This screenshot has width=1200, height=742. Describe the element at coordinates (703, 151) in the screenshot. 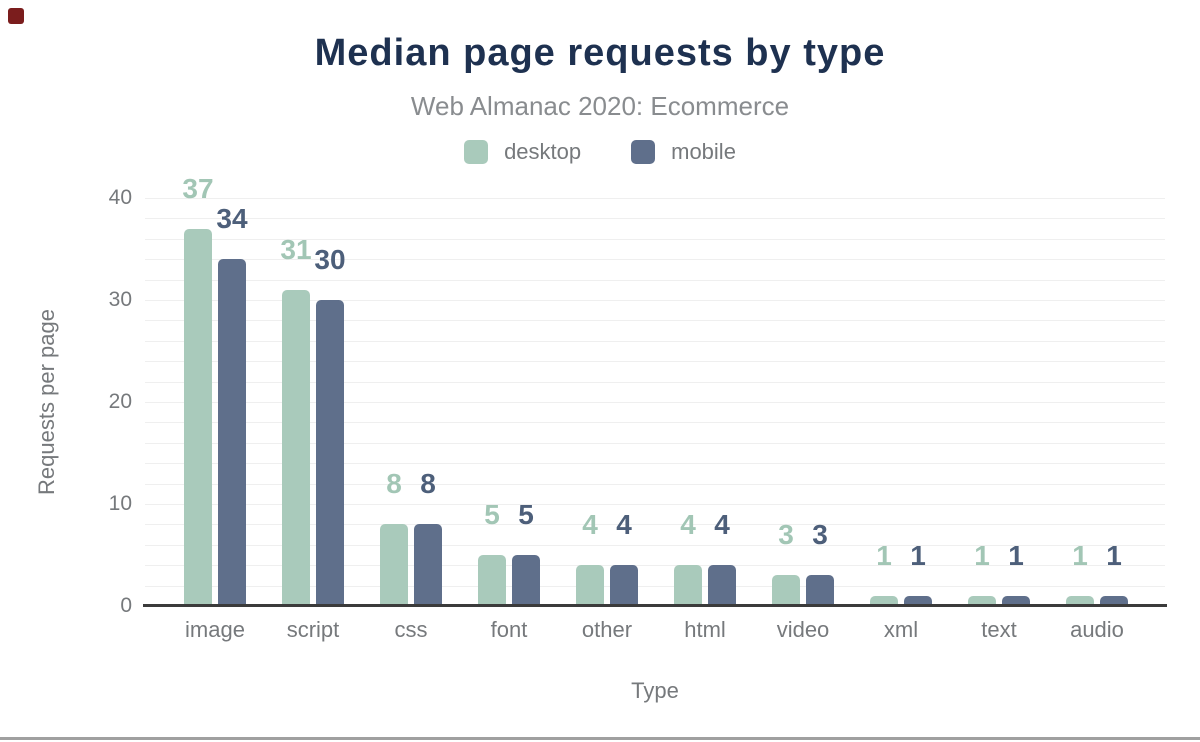

I see `legend-label-mobile: mobile` at that location.